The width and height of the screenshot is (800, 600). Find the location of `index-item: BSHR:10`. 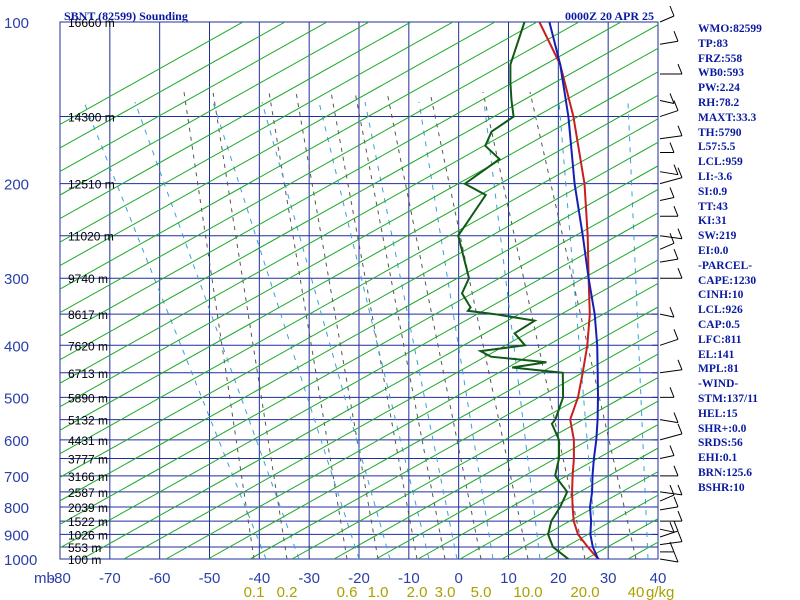

index-item: BSHR:10 is located at coordinates (721, 487).